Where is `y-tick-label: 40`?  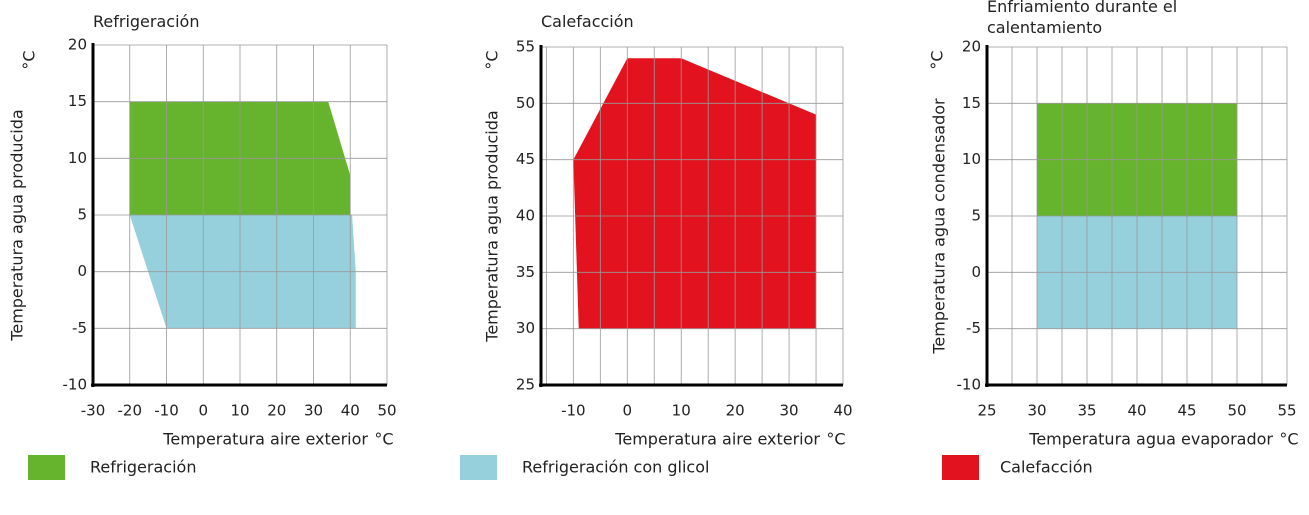
y-tick-label: 40 is located at coordinates (525, 216).